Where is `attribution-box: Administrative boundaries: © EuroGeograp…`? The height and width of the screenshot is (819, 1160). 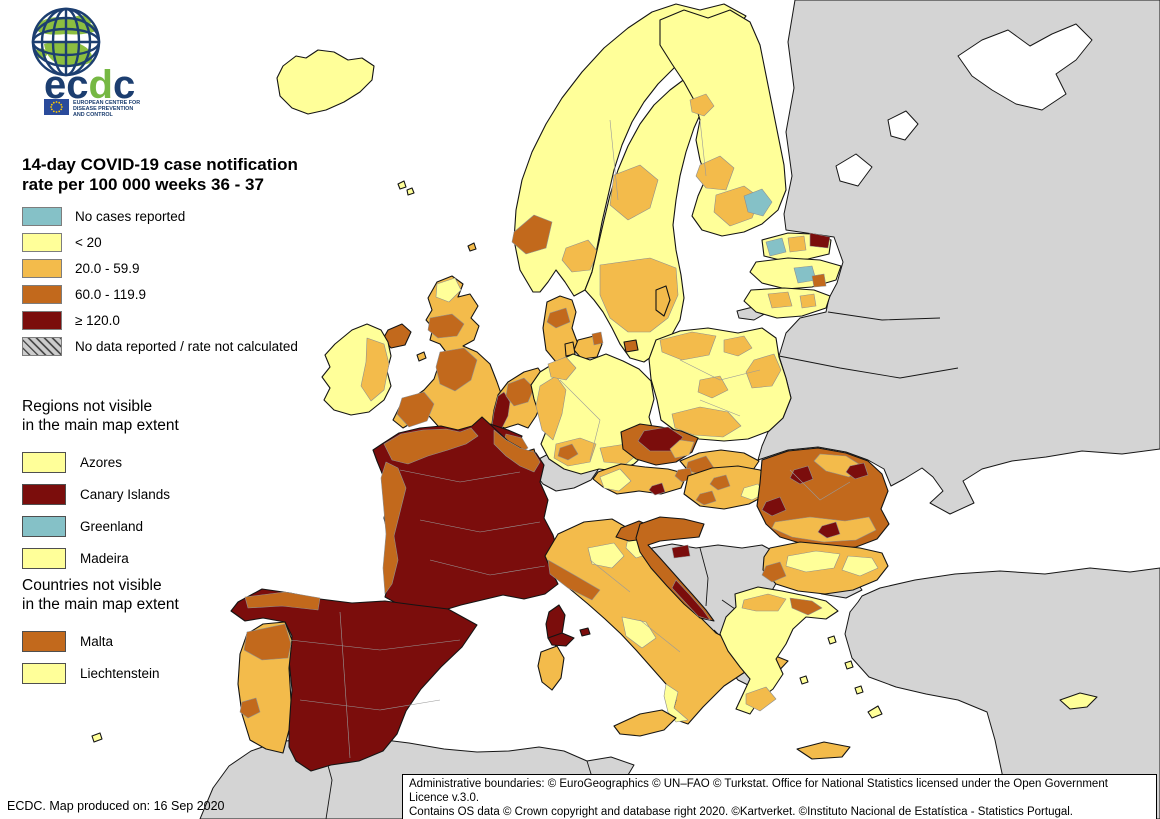 attribution-box: Administrative boundaries: © EuroGeograp… is located at coordinates (779, 796).